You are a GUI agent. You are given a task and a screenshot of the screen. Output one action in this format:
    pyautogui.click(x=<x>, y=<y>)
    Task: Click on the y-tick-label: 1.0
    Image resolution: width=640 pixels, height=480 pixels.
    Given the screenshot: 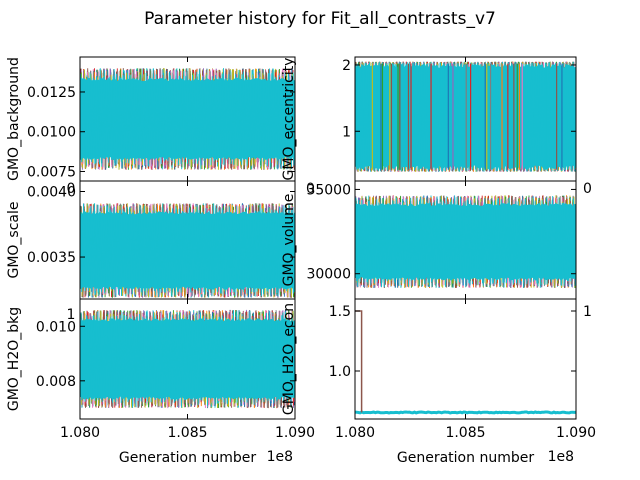 What is the action you would take?
    pyautogui.click(x=340, y=372)
    